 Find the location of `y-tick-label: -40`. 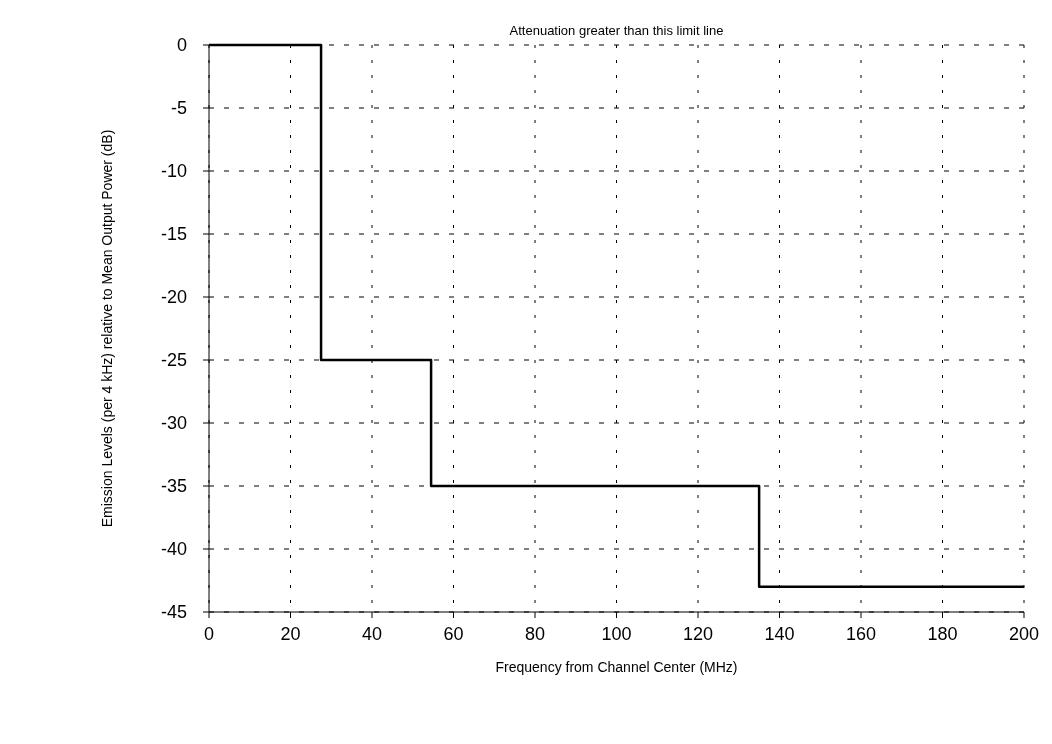

y-tick-label: -40 is located at coordinates (173, 549).